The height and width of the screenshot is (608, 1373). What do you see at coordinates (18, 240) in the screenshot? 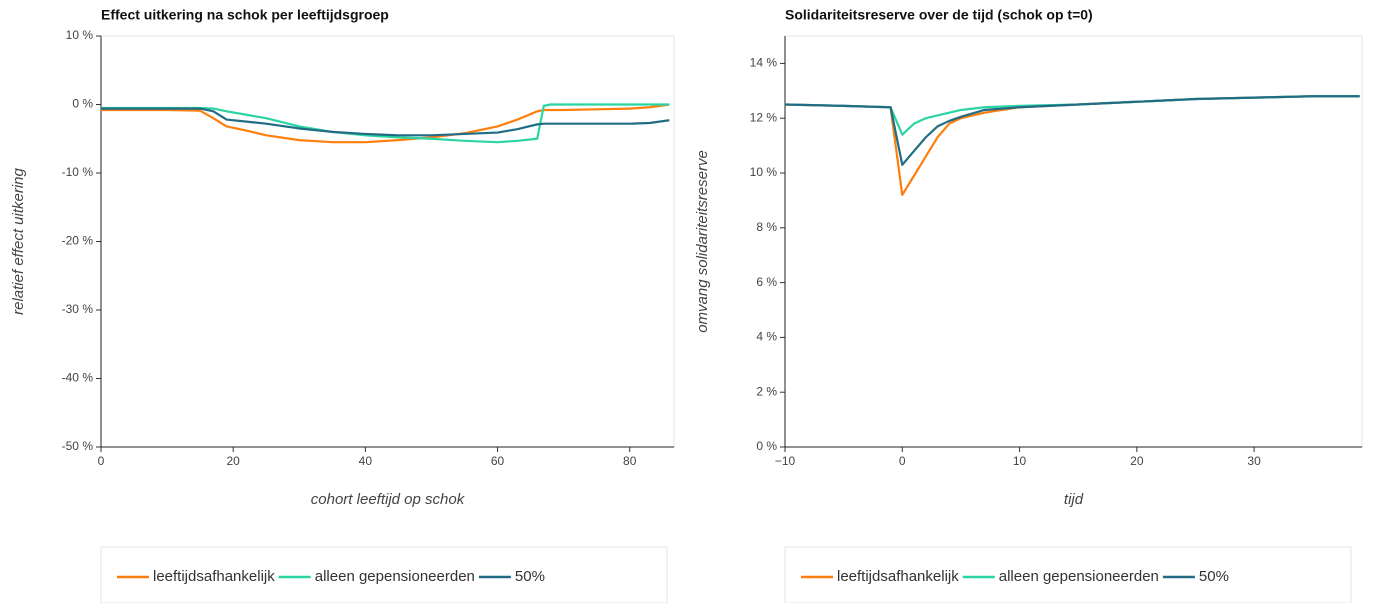
I see `y-axis-label: relatief effect uitkering` at bounding box center [18, 240].